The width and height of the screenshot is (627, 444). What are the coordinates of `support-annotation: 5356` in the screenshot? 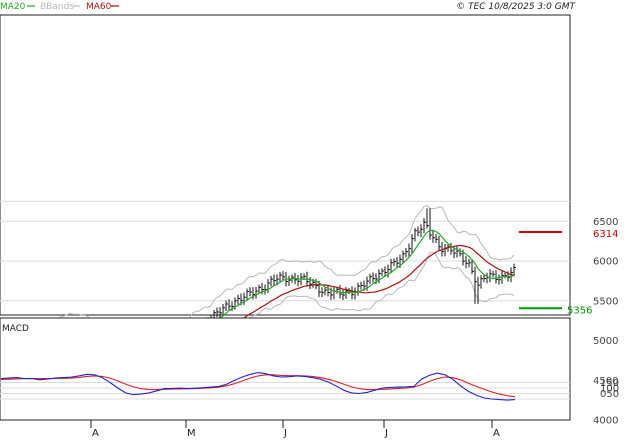 It's located at (555, 310).